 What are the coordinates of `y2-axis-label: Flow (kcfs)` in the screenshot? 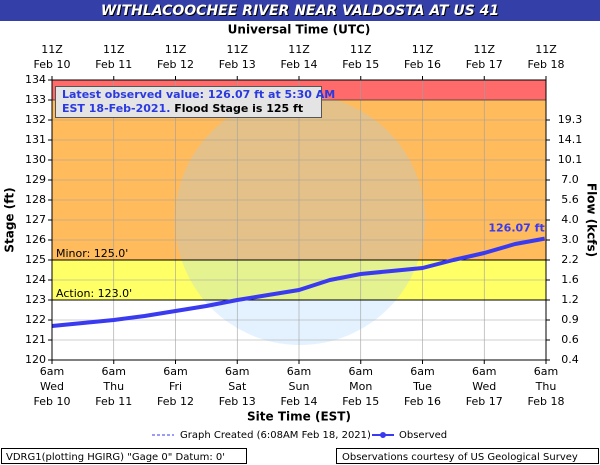 It's located at (592, 220).